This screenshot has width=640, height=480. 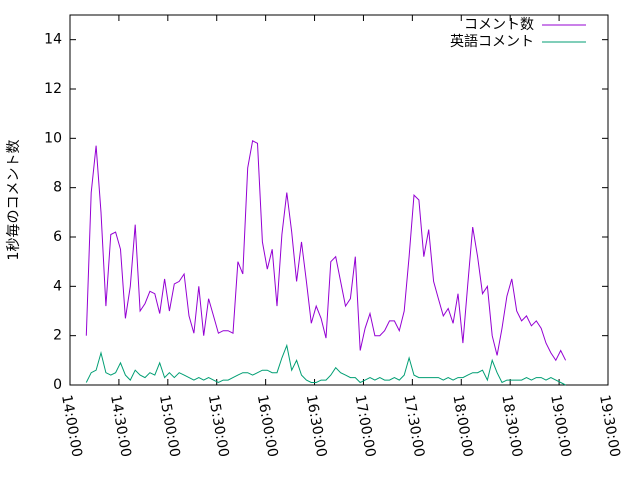 What do you see at coordinates (53, 40) in the screenshot?
I see `y-tick-label: 14` at bounding box center [53, 40].